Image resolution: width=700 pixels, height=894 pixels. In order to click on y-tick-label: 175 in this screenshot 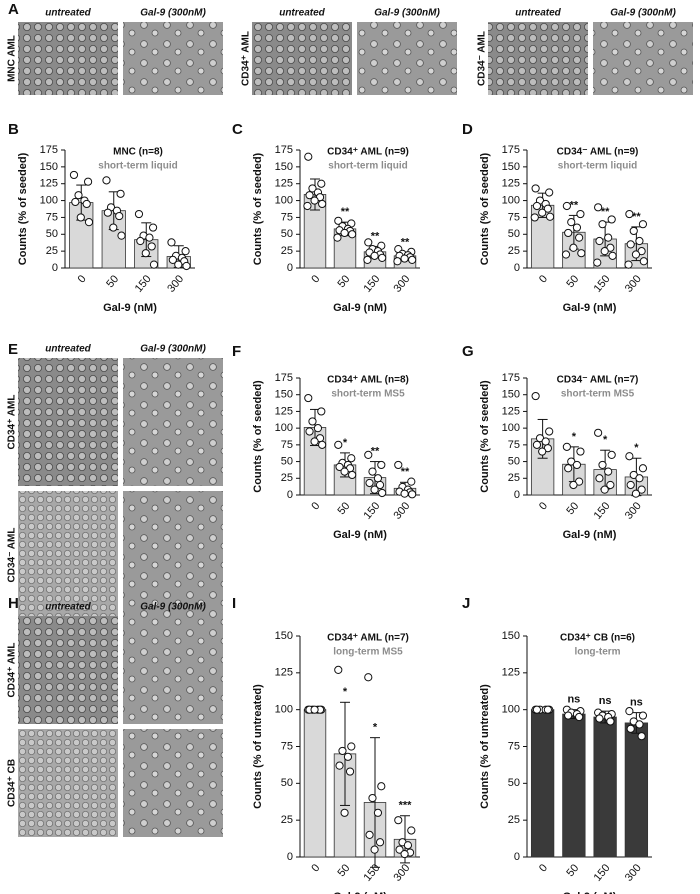, I will do `click(284, 150)`.